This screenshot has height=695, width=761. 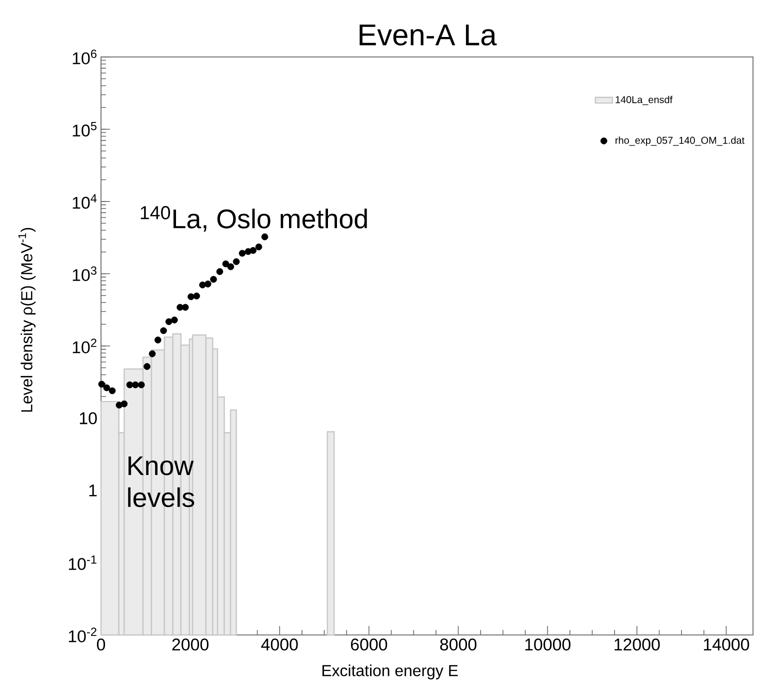 What do you see at coordinates (84, 274) in the screenshot?
I see `y-tick-label: 10$^{3}$` at bounding box center [84, 274].